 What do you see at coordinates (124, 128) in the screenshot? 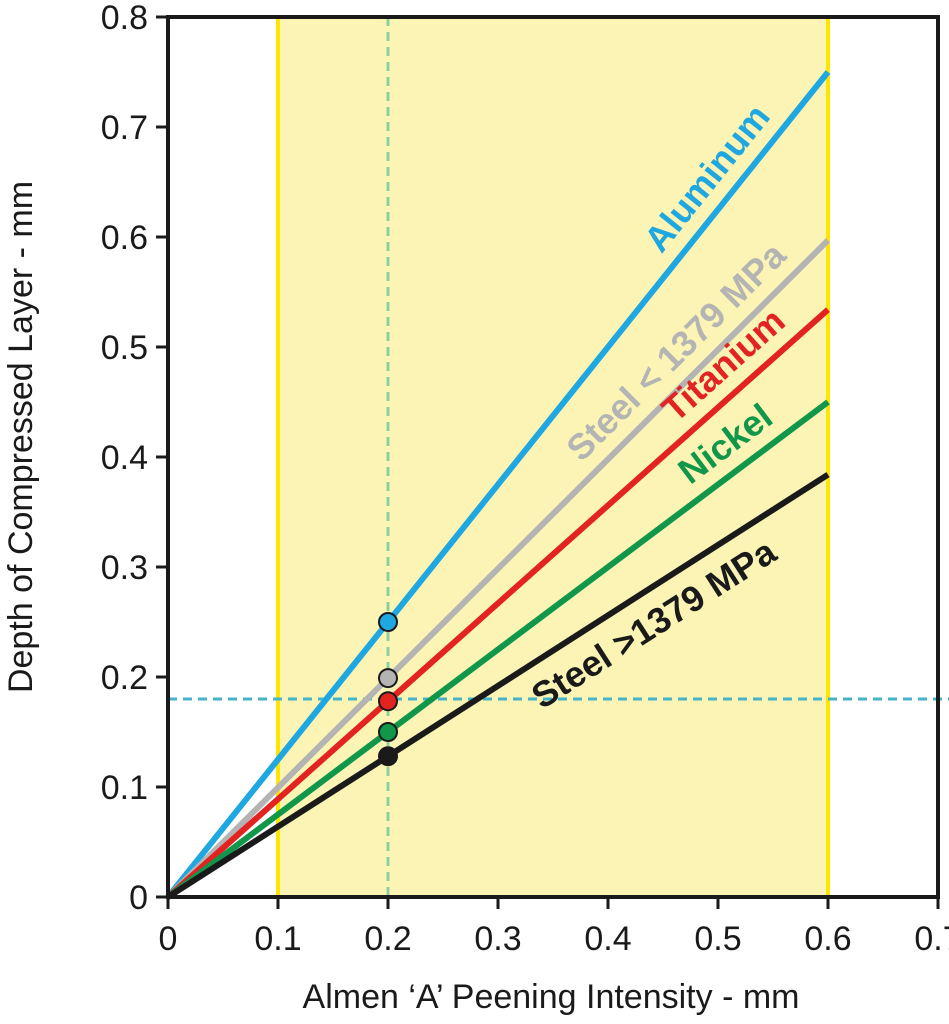
I see `y-tick-label: 0.7` at bounding box center [124, 128].